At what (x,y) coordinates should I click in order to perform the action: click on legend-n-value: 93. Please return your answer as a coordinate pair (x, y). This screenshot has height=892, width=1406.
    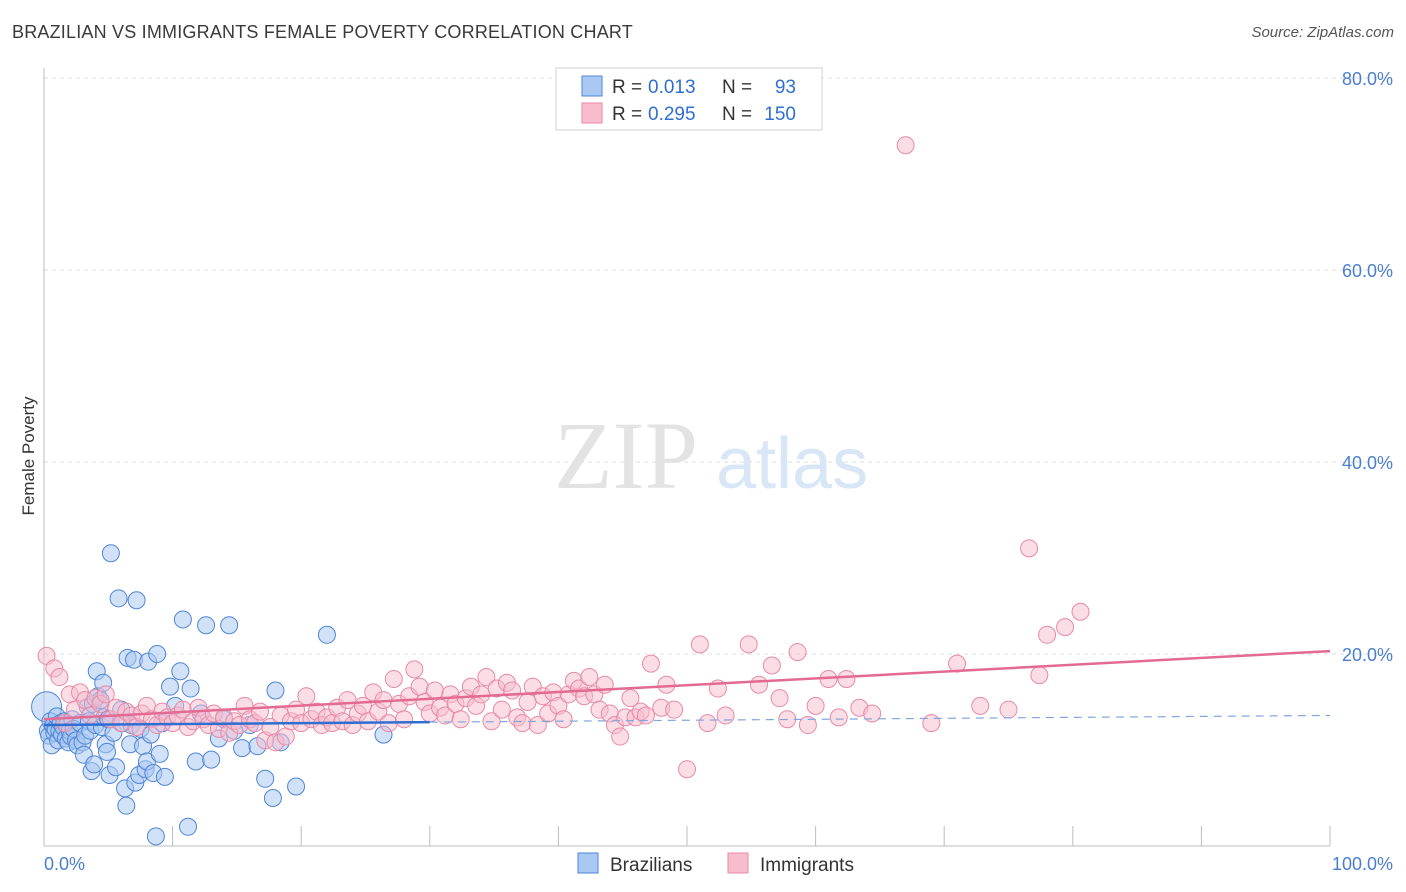
    Looking at the image, I should click on (785, 87).